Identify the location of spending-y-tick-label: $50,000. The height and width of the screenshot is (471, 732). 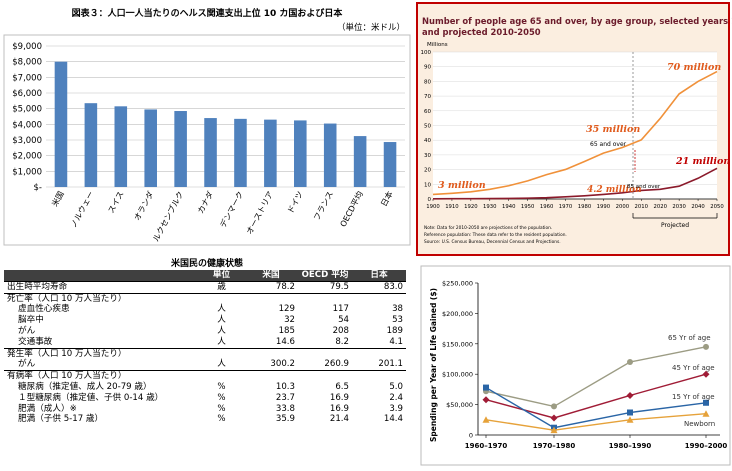
(459, 405).